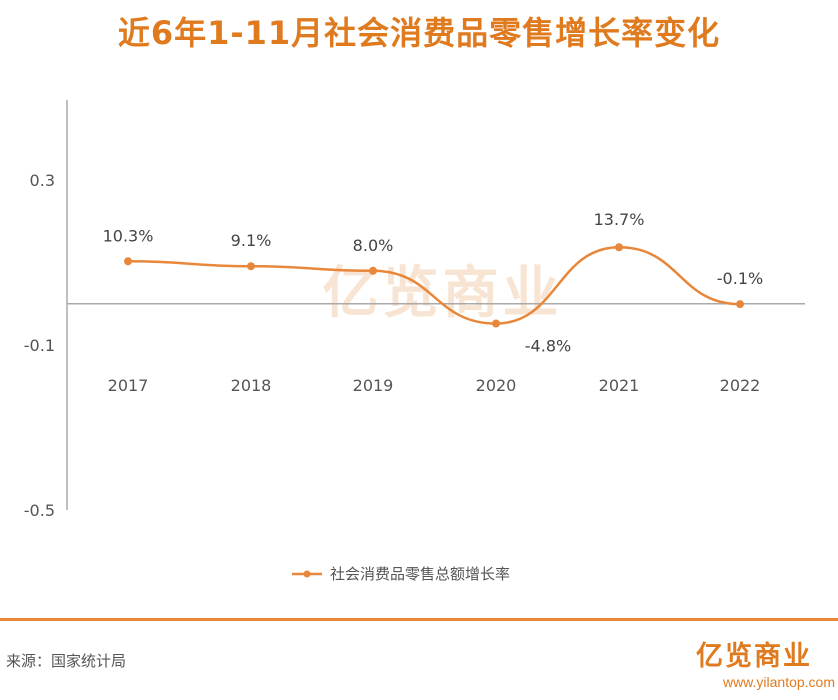 Image resolution: width=838 pixels, height=700 pixels. What do you see at coordinates (619, 219) in the screenshot?
I see `data-label: 13.7%` at bounding box center [619, 219].